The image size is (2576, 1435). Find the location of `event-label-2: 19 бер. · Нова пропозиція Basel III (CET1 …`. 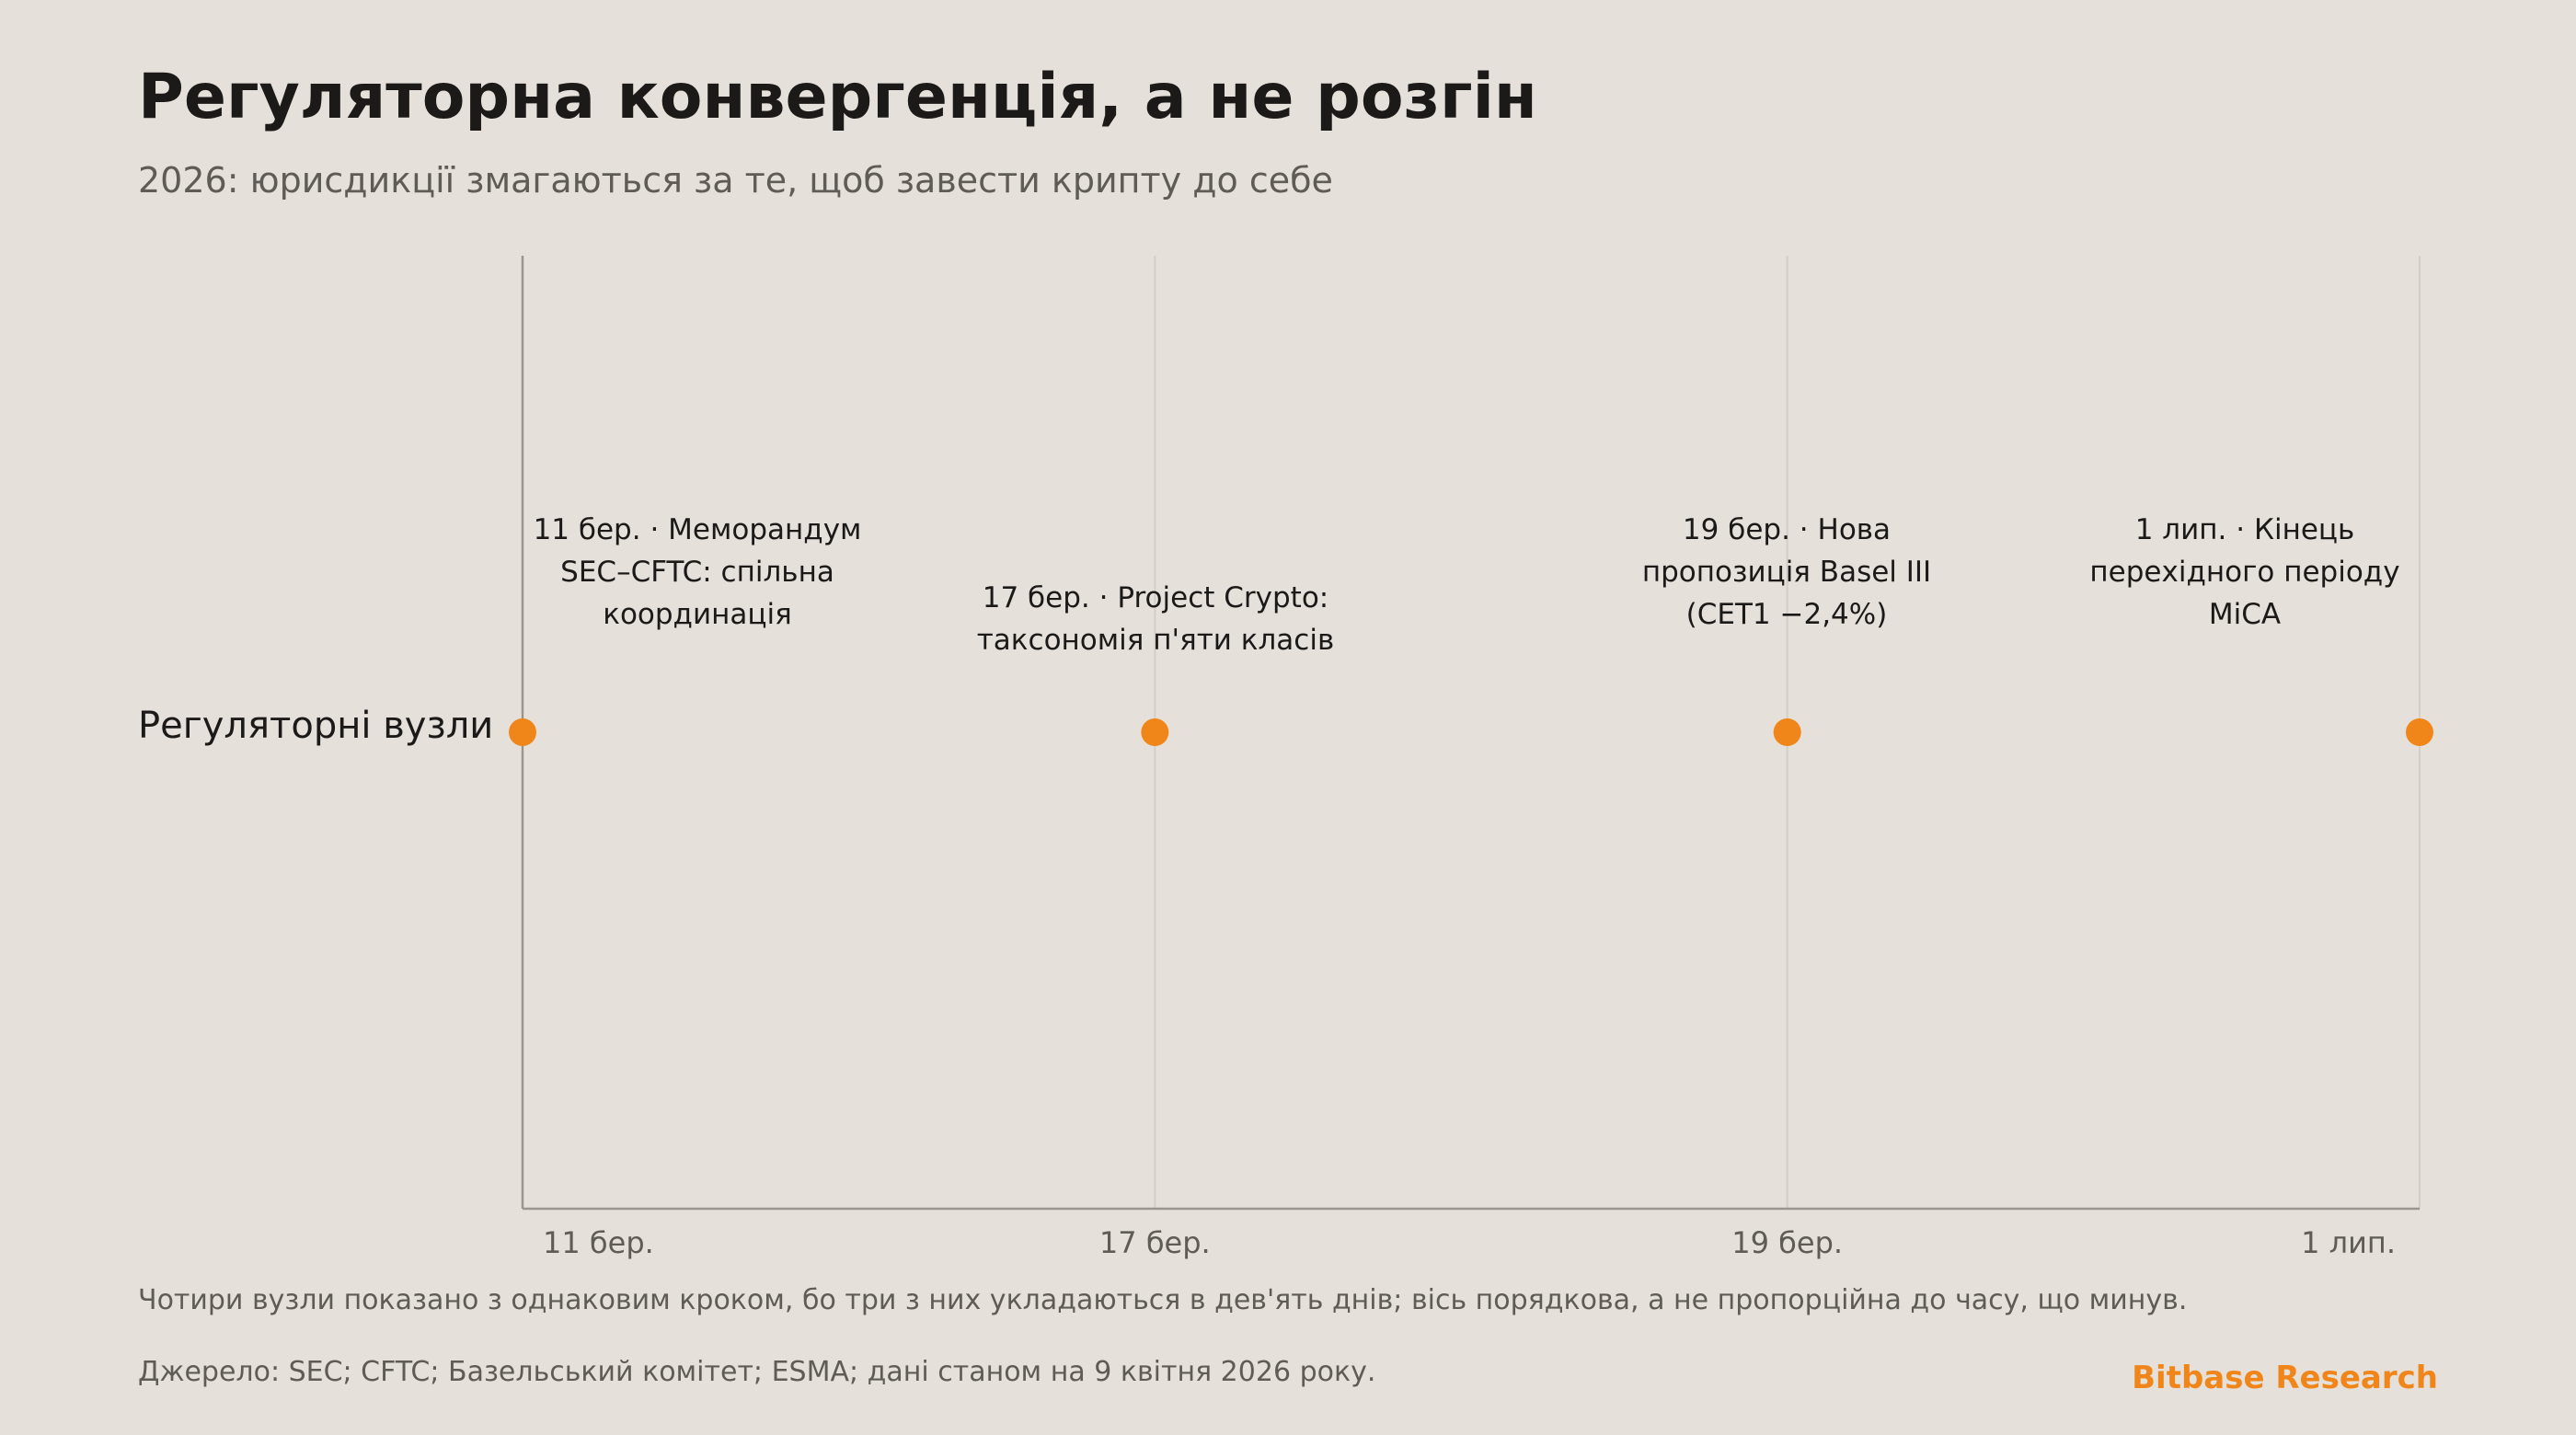

event-label-2: 19 бер. · Нова пропозиція Basel III (CET1 … is located at coordinates (1786, 572).